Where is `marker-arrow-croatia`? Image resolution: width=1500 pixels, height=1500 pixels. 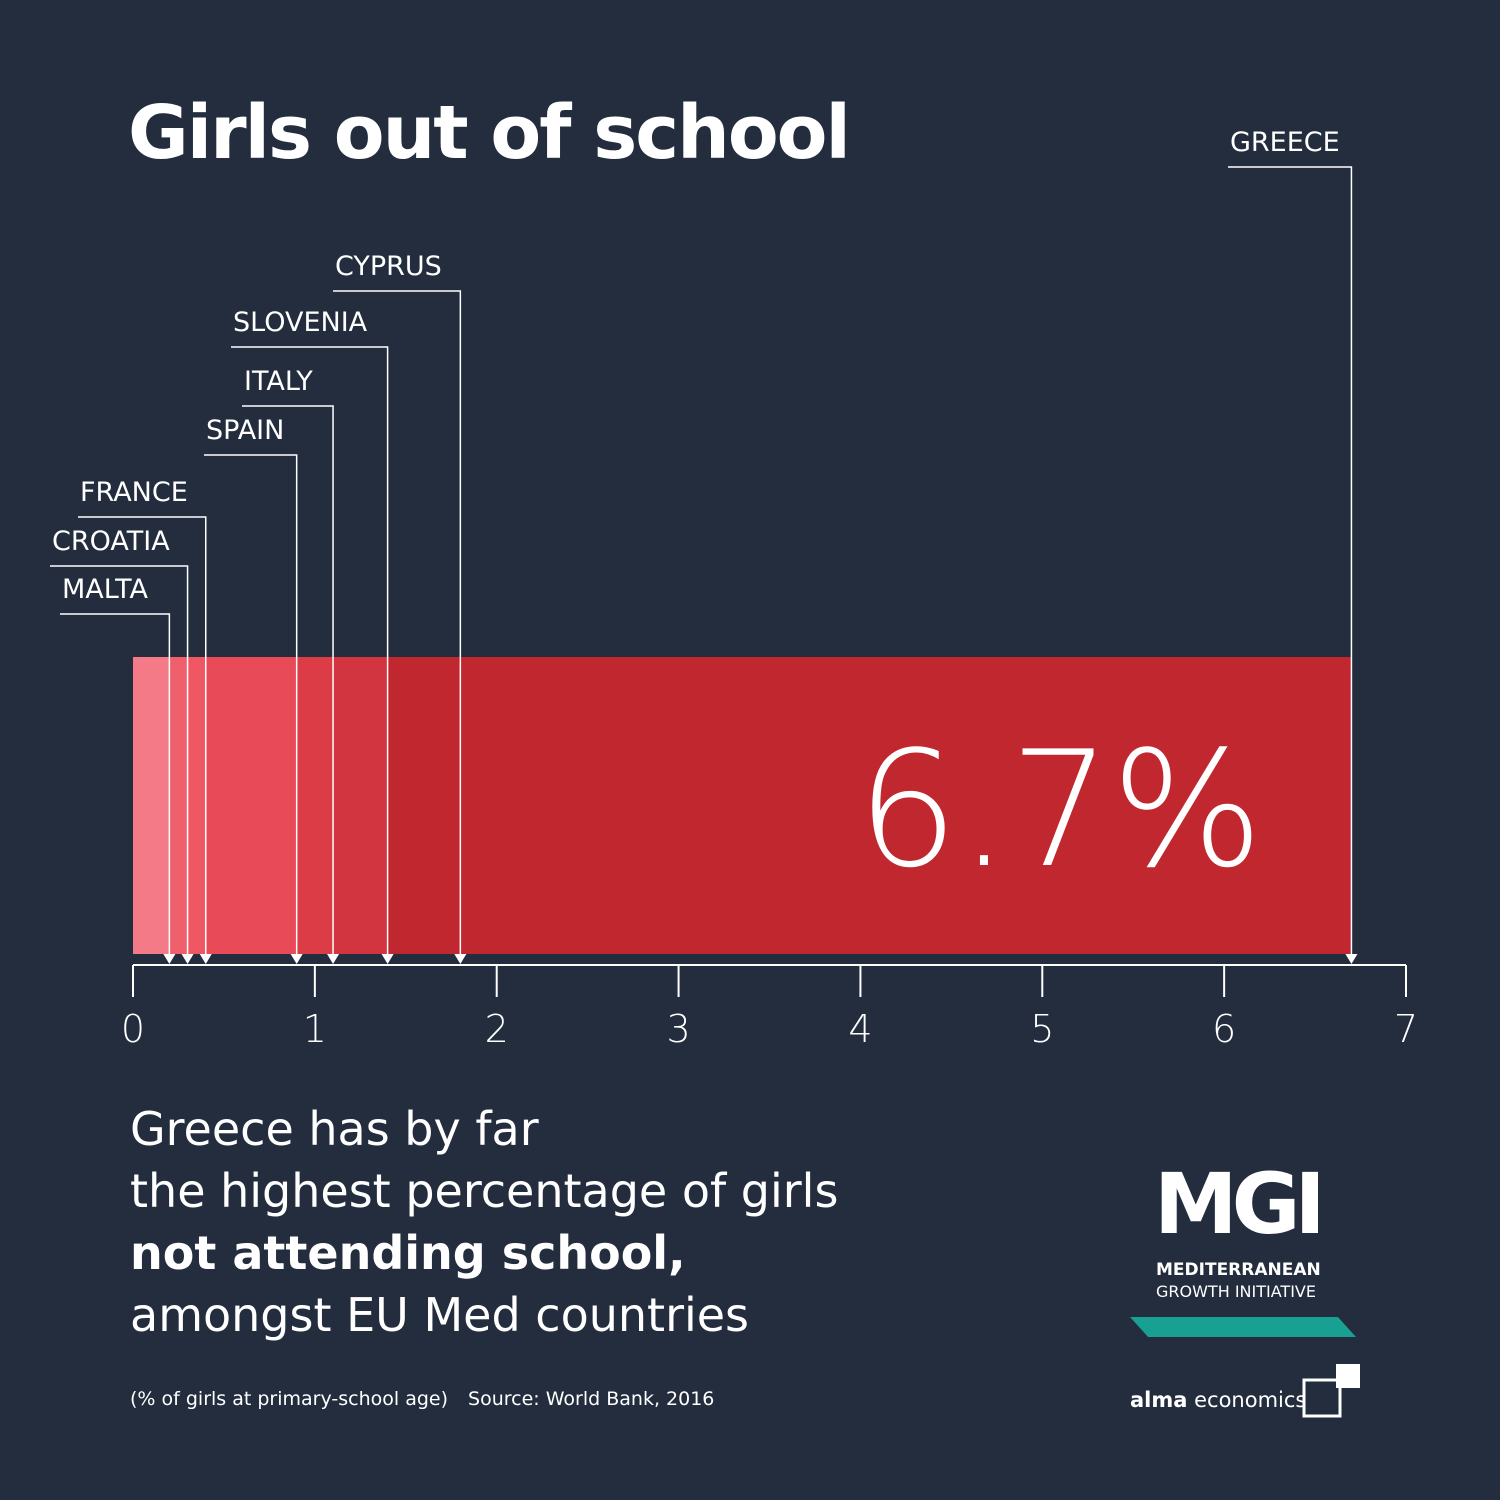
marker-arrow-croatia is located at coordinates (187, 959).